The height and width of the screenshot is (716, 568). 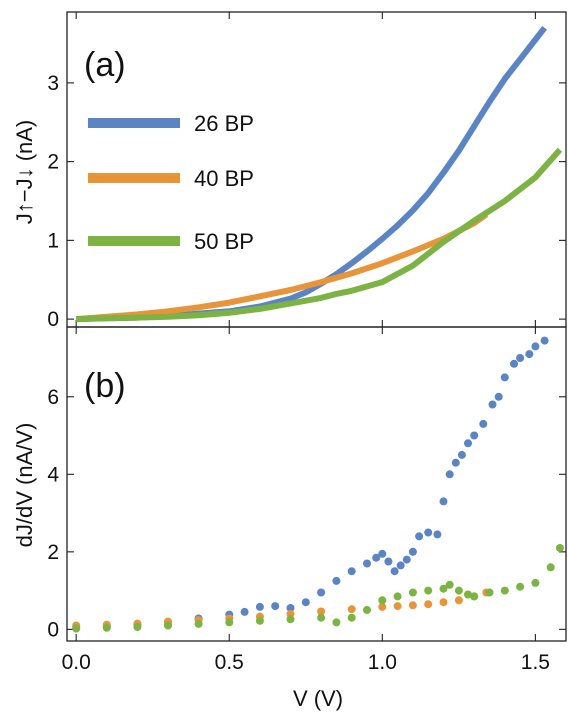 I want to click on x-tick-label: 1.0, so click(x=382, y=662).